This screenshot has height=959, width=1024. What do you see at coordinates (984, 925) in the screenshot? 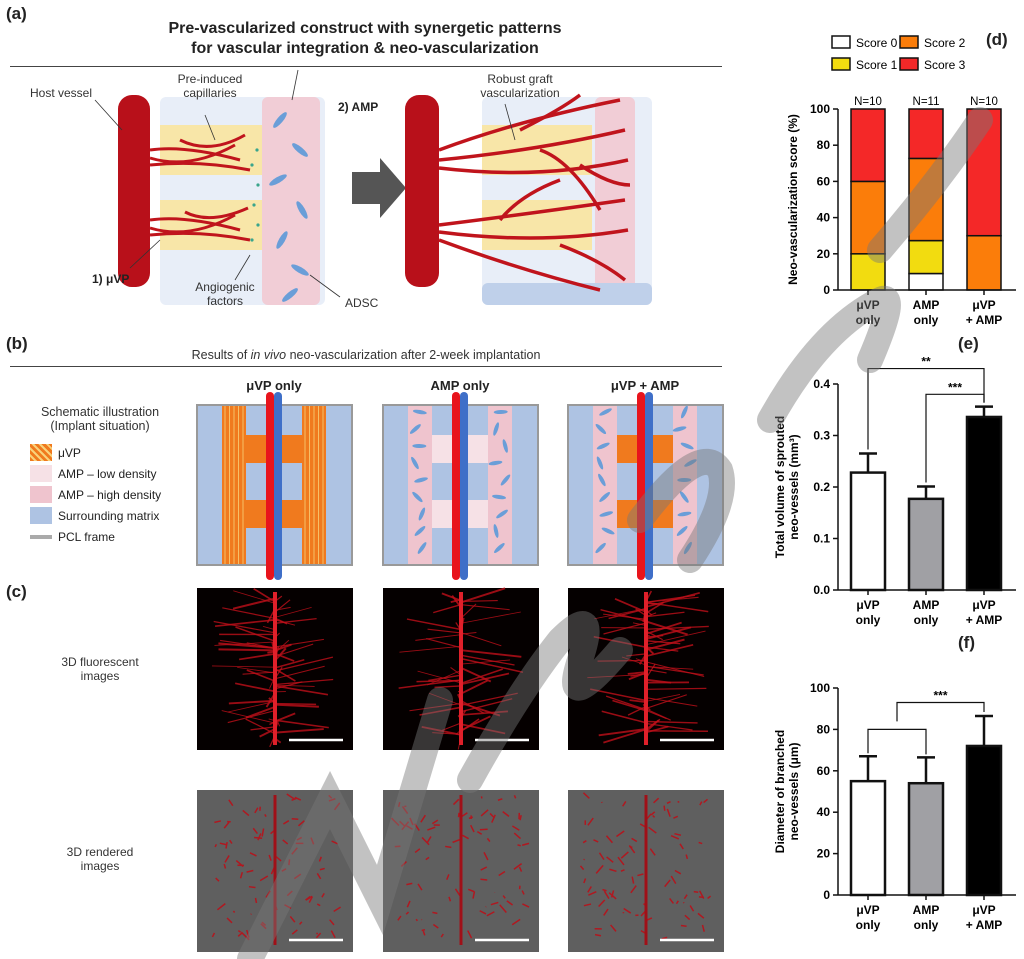
I see `x-tick-label: + AMP` at bounding box center [984, 925].